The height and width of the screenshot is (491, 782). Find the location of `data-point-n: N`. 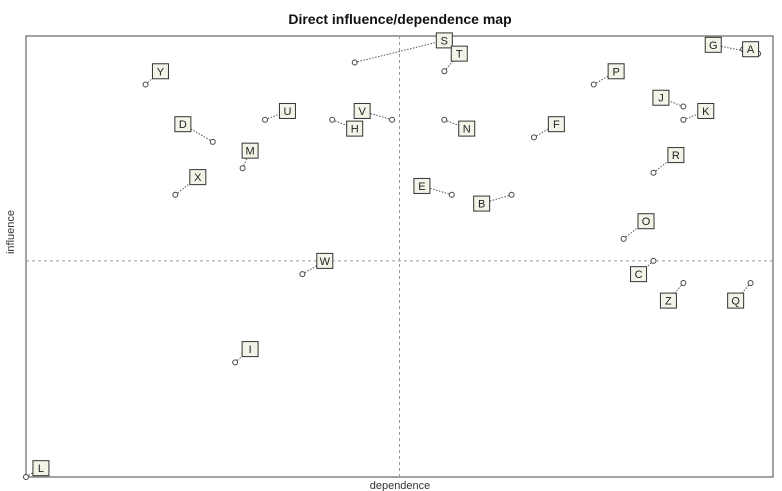

data-point-n: N is located at coordinates (458, 126).